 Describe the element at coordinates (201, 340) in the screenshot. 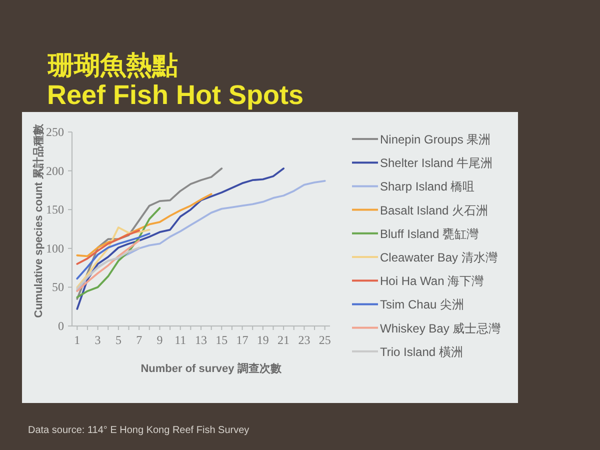

I see `x-tick-label: 13` at that location.